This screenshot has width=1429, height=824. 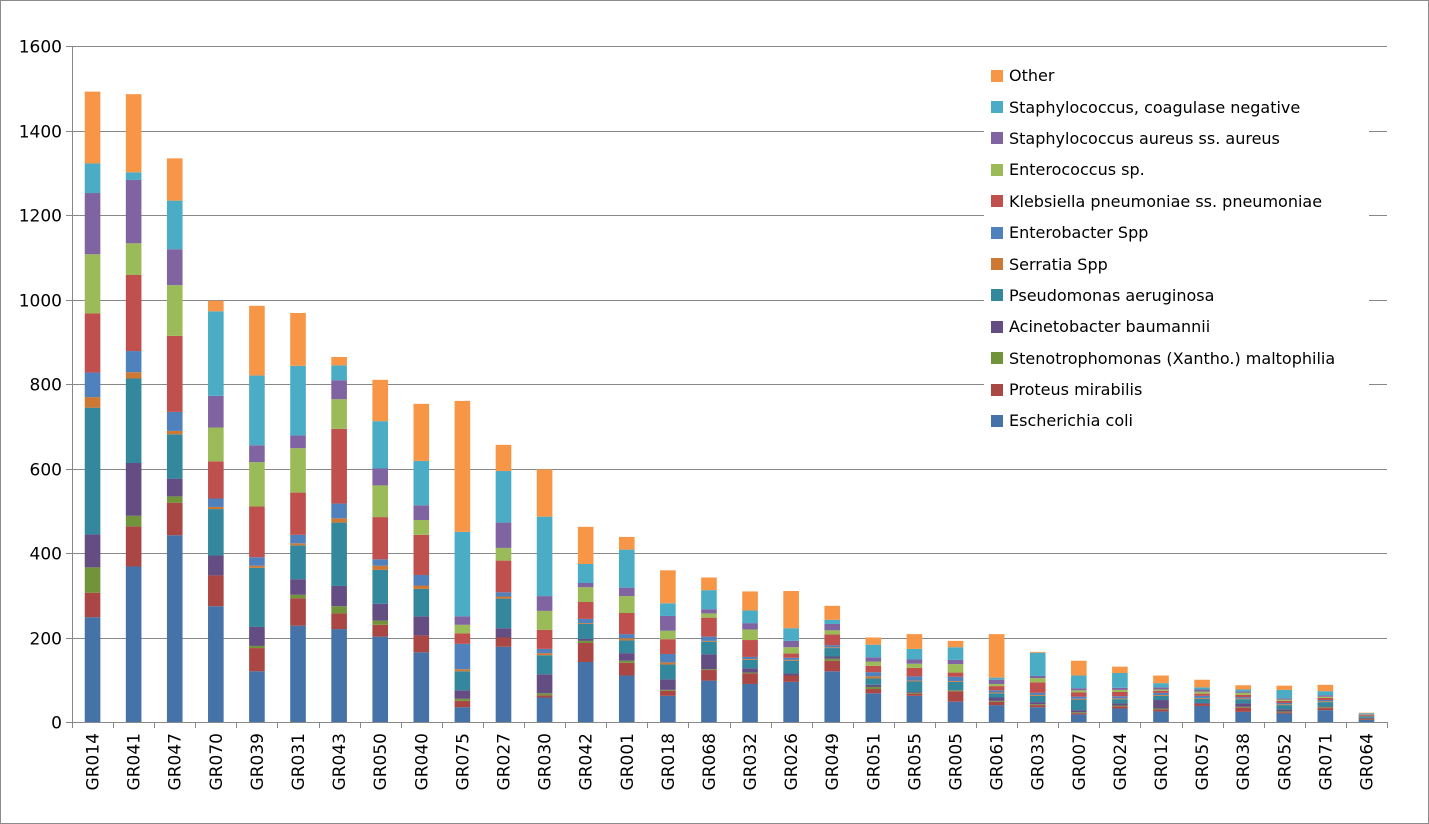 What do you see at coordinates (1162, 761) in the screenshot?
I see `x-tick-label: GR012` at bounding box center [1162, 761].